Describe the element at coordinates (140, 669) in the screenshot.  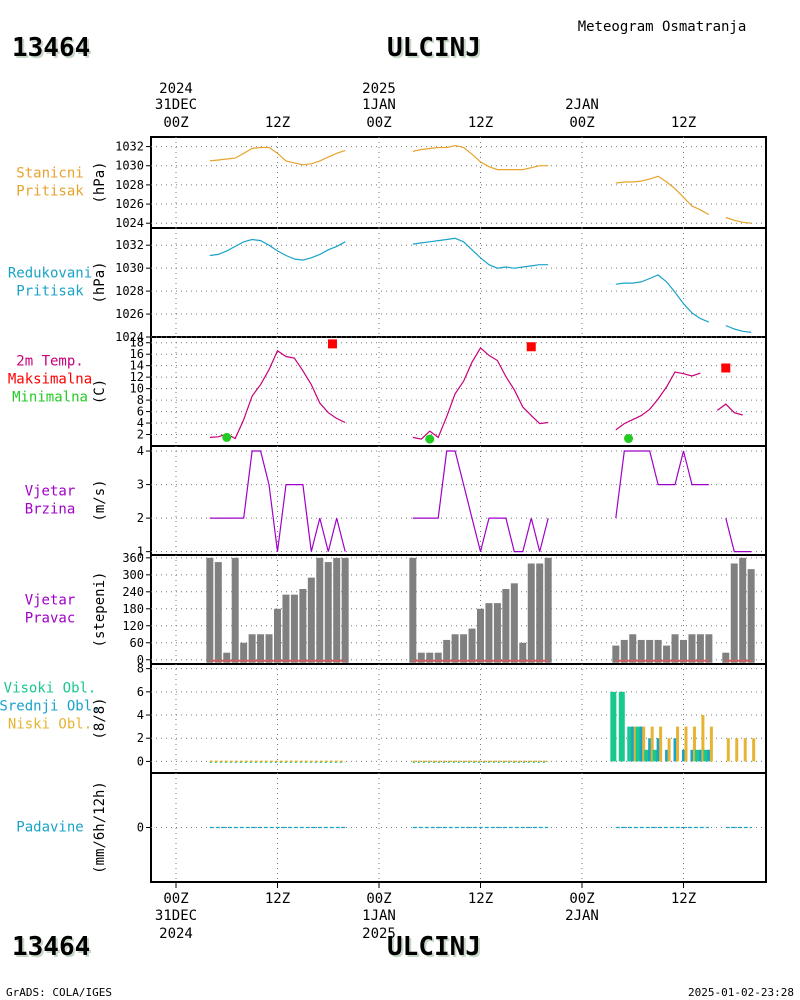
I see `y-tick-label: 8` at that location.